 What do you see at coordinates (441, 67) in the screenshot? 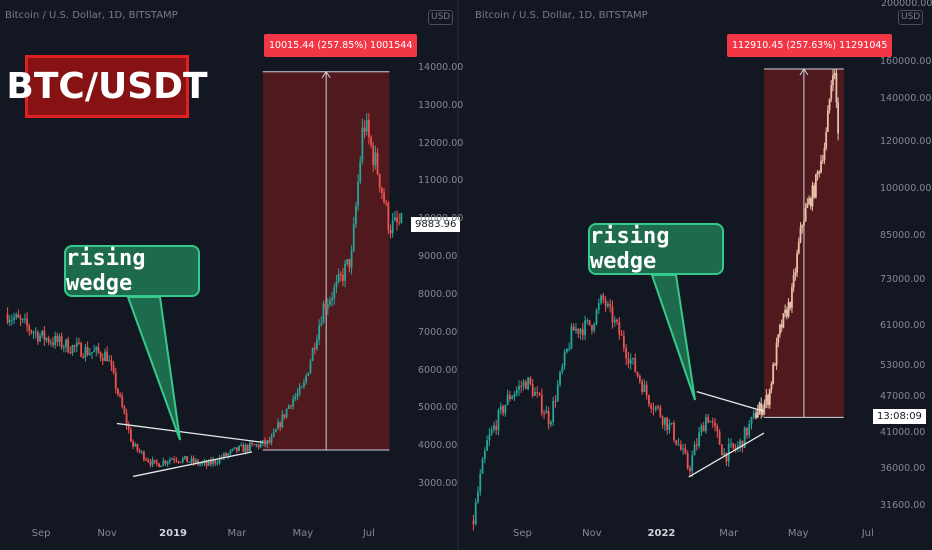
I see `chart-1-y-tick: 14000.00` at bounding box center [441, 67].